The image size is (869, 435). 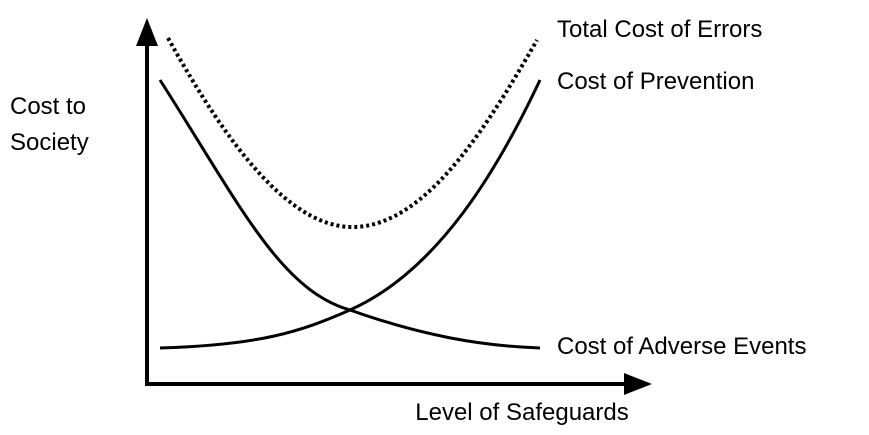 What do you see at coordinates (147, 32) in the screenshot?
I see `y-axis-arrow` at bounding box center [147, 32].